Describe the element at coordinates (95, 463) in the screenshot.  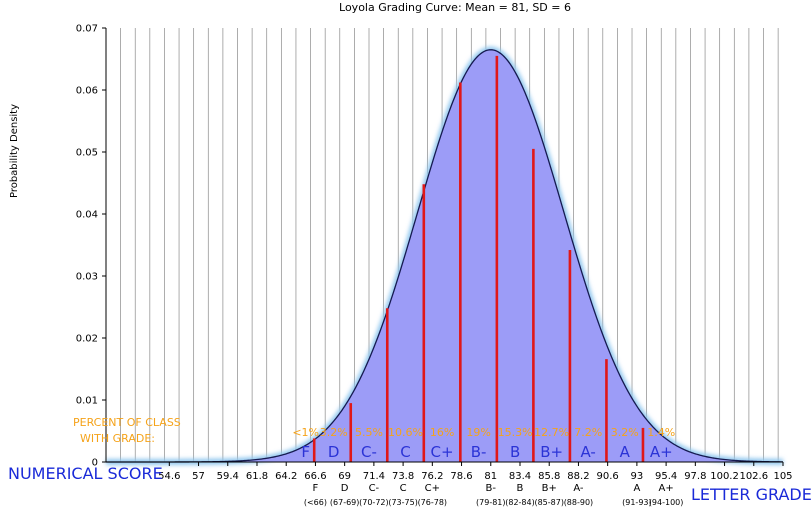
I see `y-tick-label: 0` at that location.